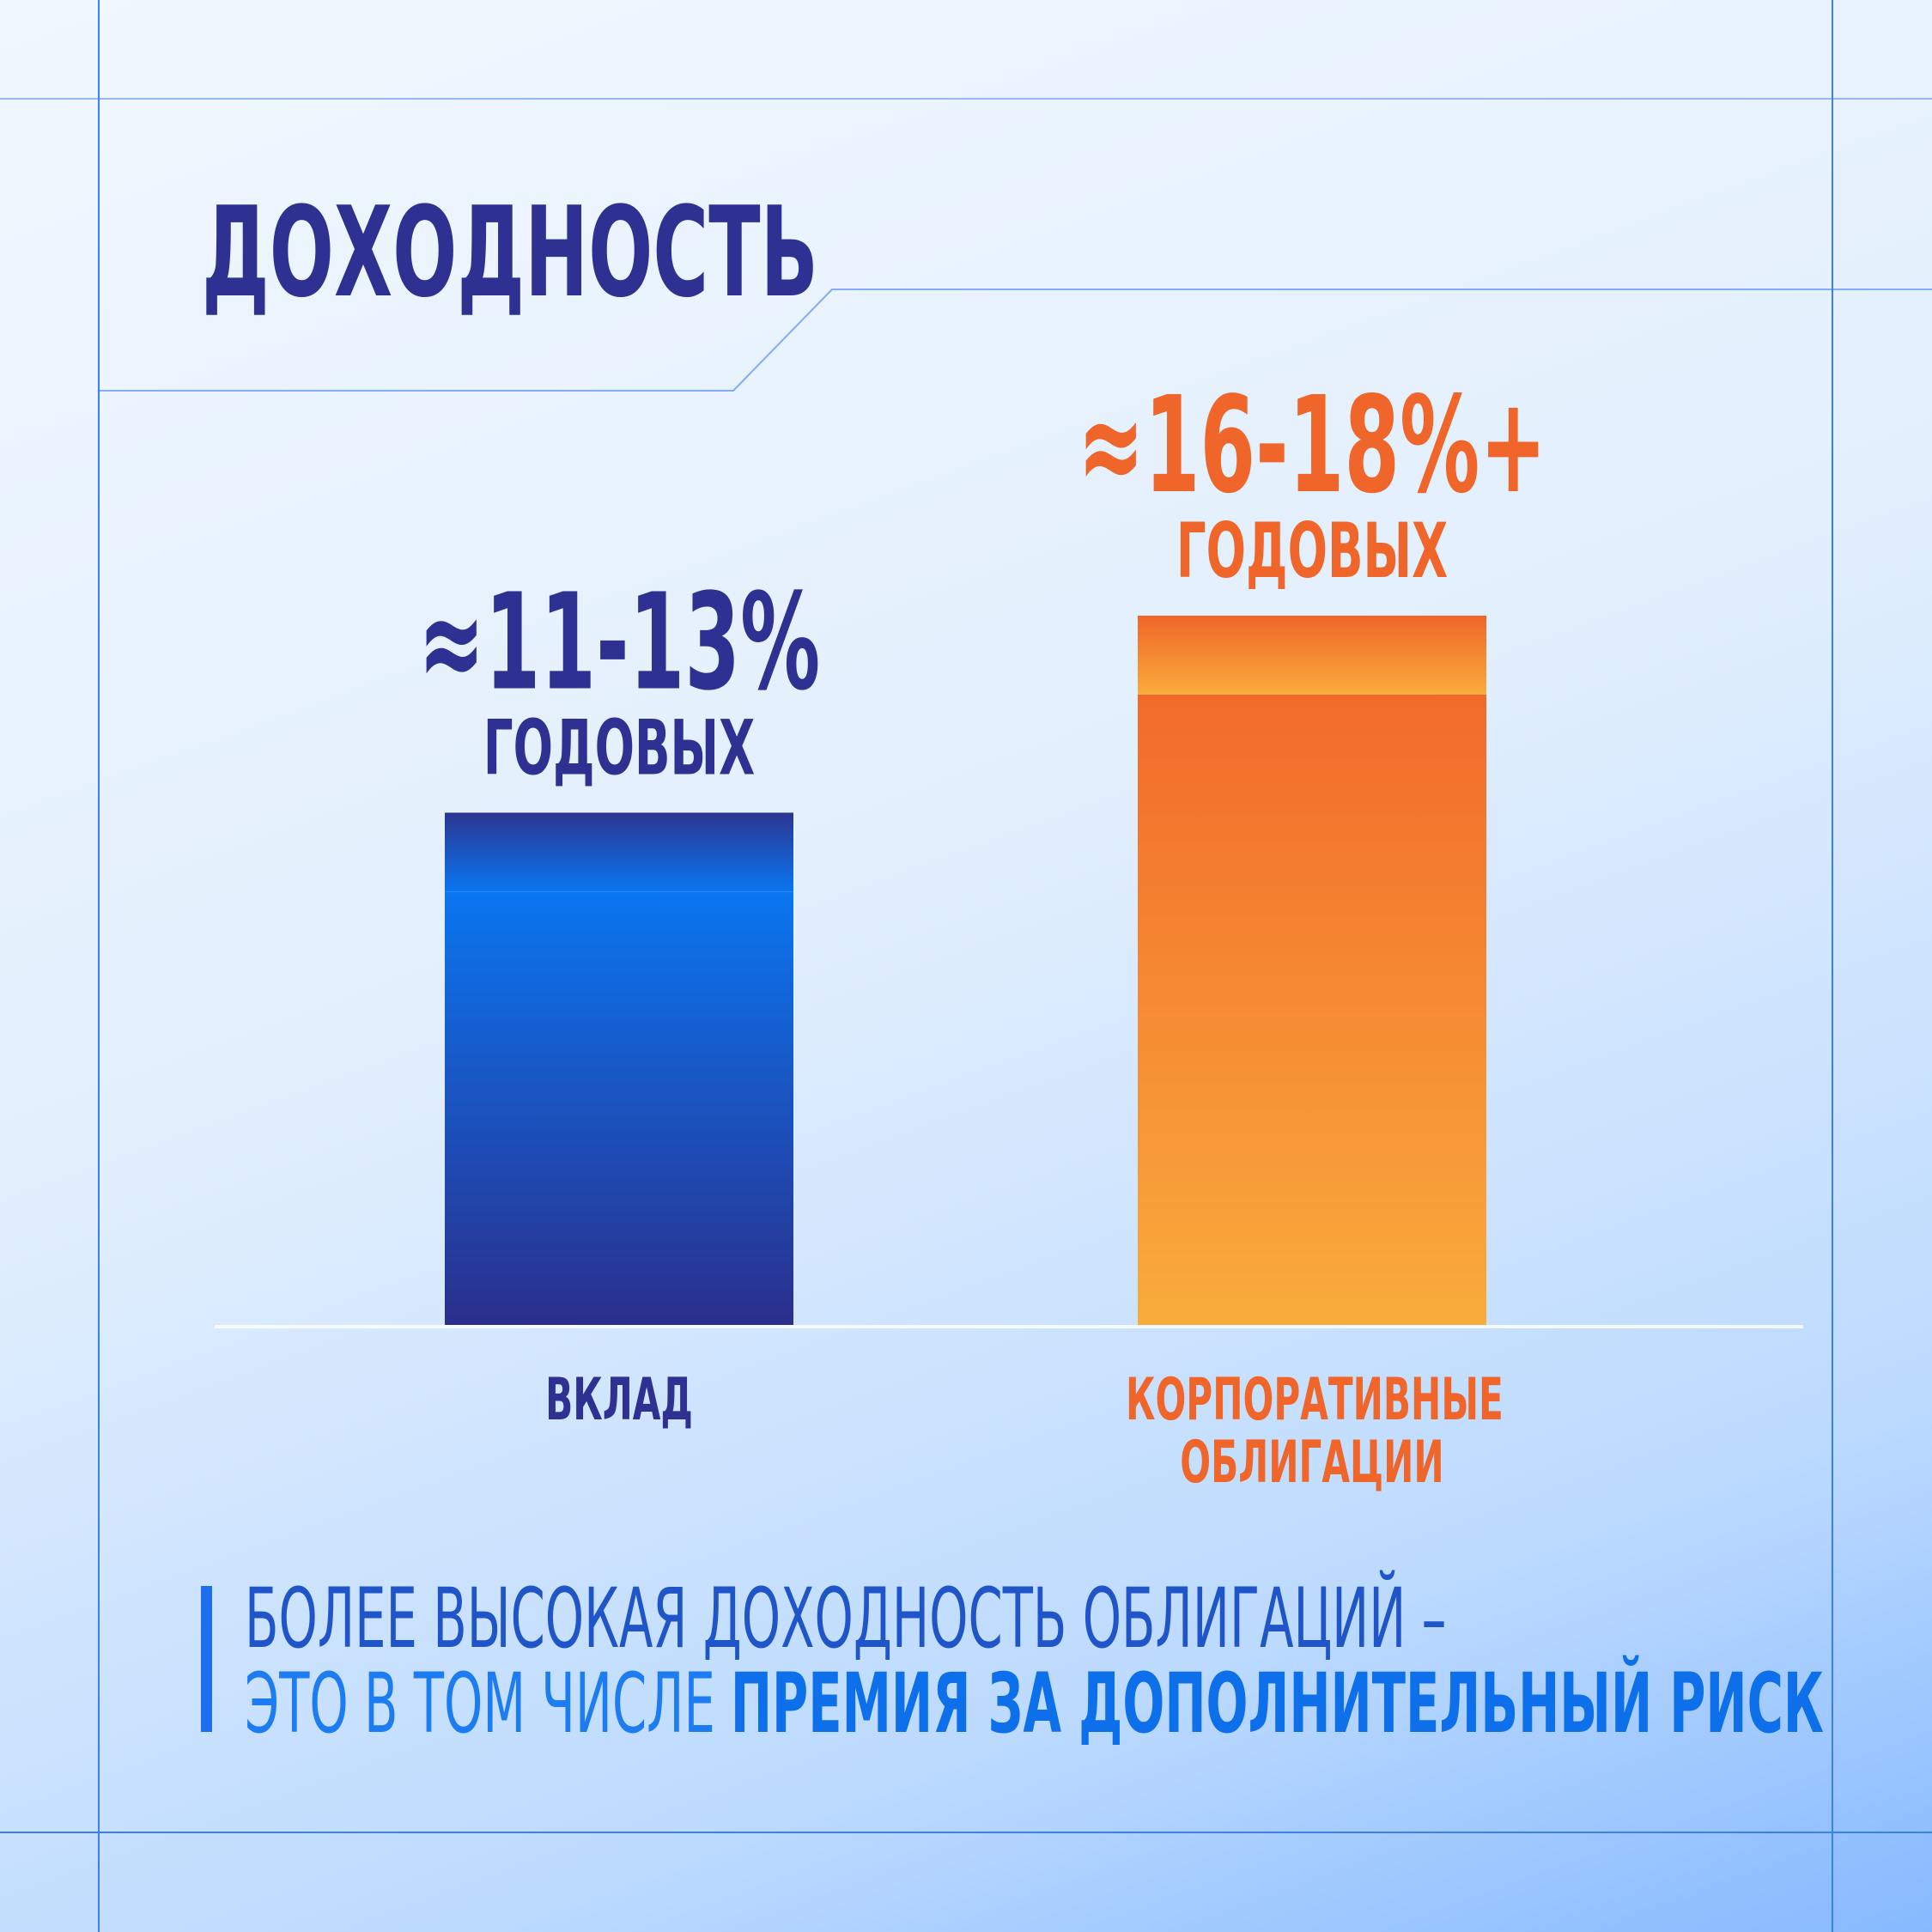 This screenshot has width=1932, height=1932. What do you see at coordinates (845, 1619) in the screenshot?
I see `footnote-line: БОЛЕЕ ВЫСОКАЯ ДОХОДНОСТЬ ОБЛИГАЦИЙ –` at bounding box center [845, 1619].